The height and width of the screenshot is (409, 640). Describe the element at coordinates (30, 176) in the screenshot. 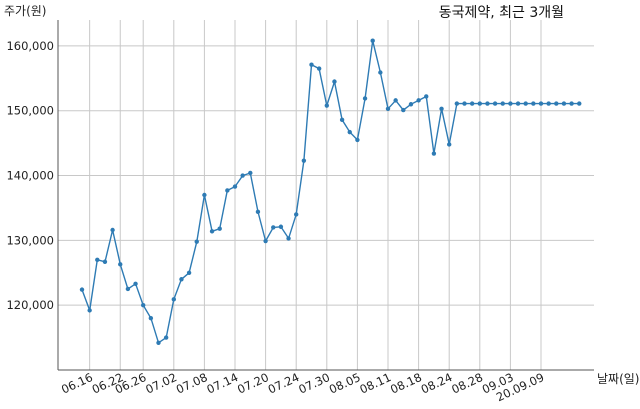

I see `y-tick-label: 140,000` at that location.